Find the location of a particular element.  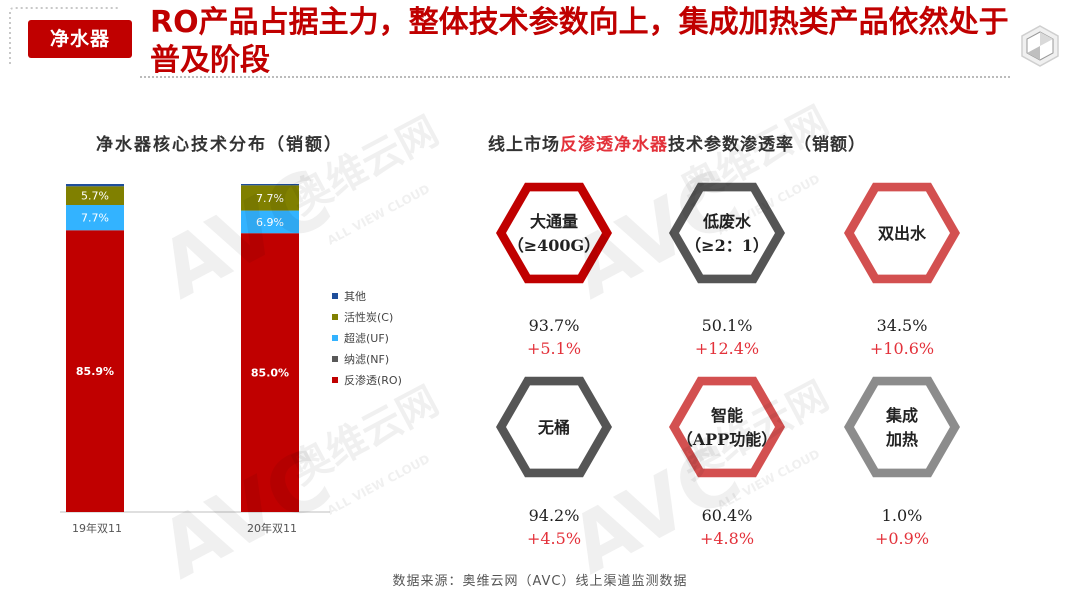

data-label: 85.0% is located at coordinates (270, 373).